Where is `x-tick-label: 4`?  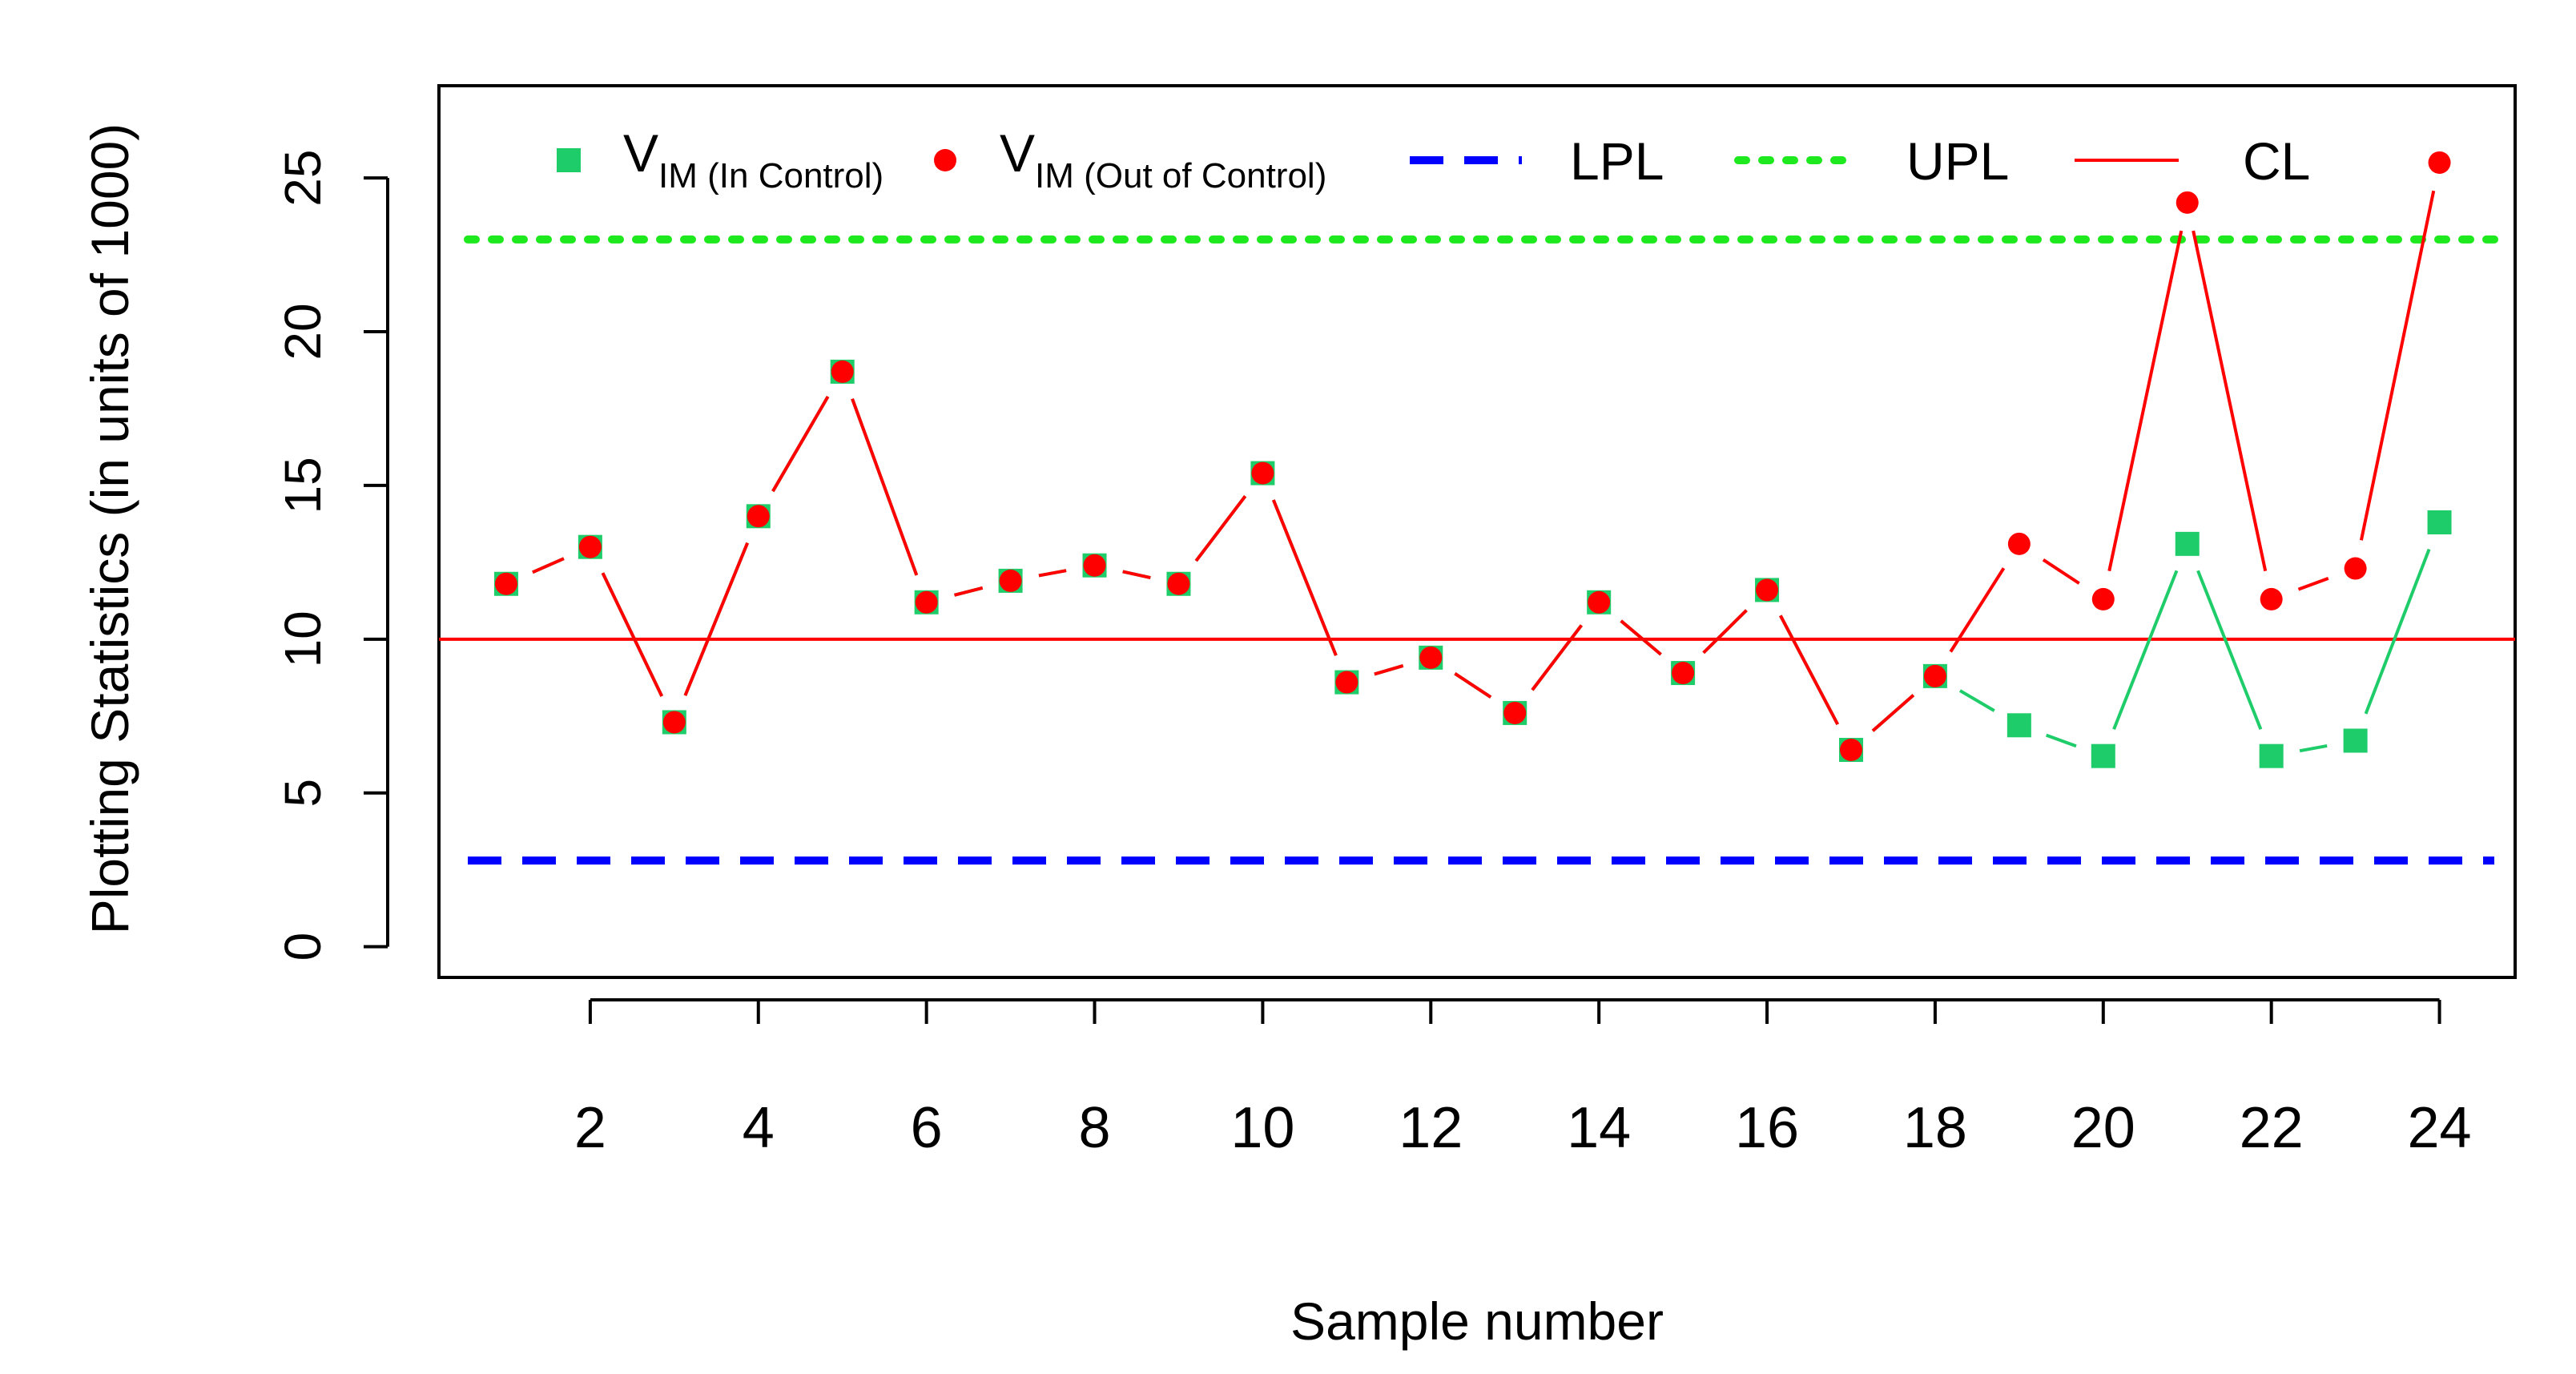 x-tick-label: 4 is located at coordinates (759, 1128).